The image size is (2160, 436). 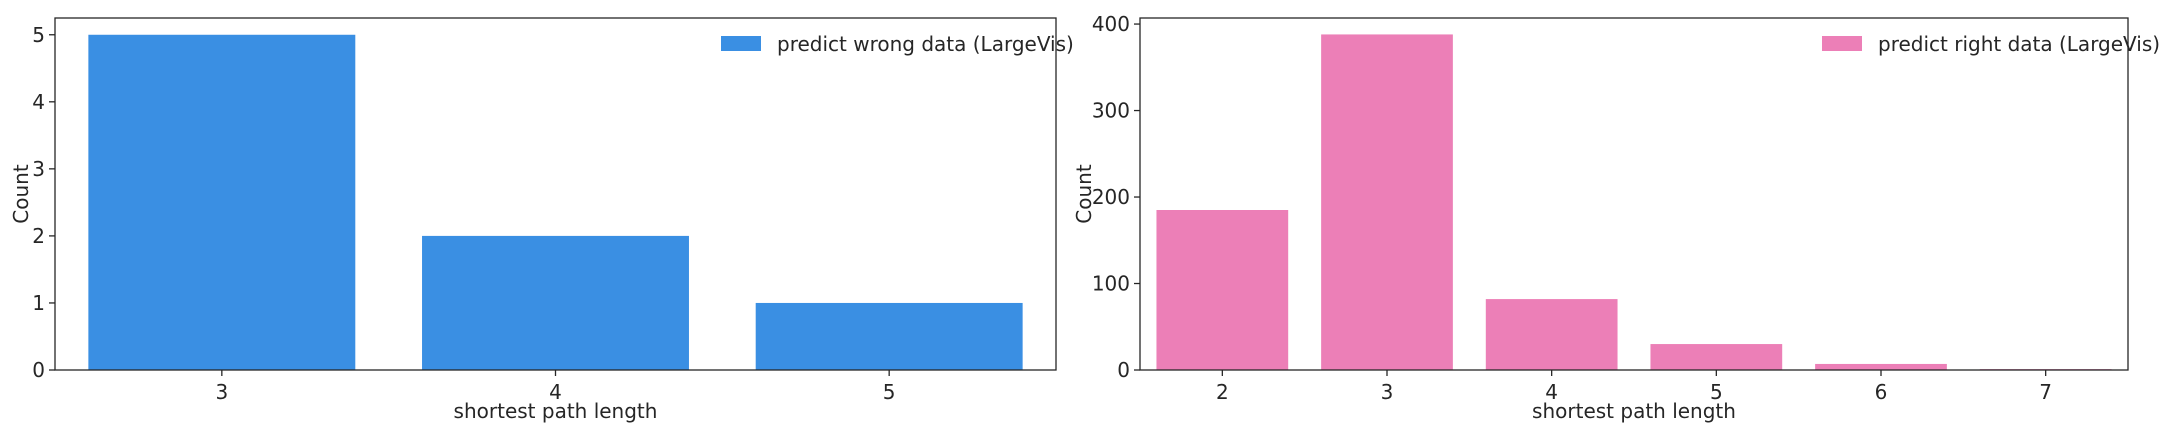 I want to click on y-tick-label: 3, so click(x=38, y=169).